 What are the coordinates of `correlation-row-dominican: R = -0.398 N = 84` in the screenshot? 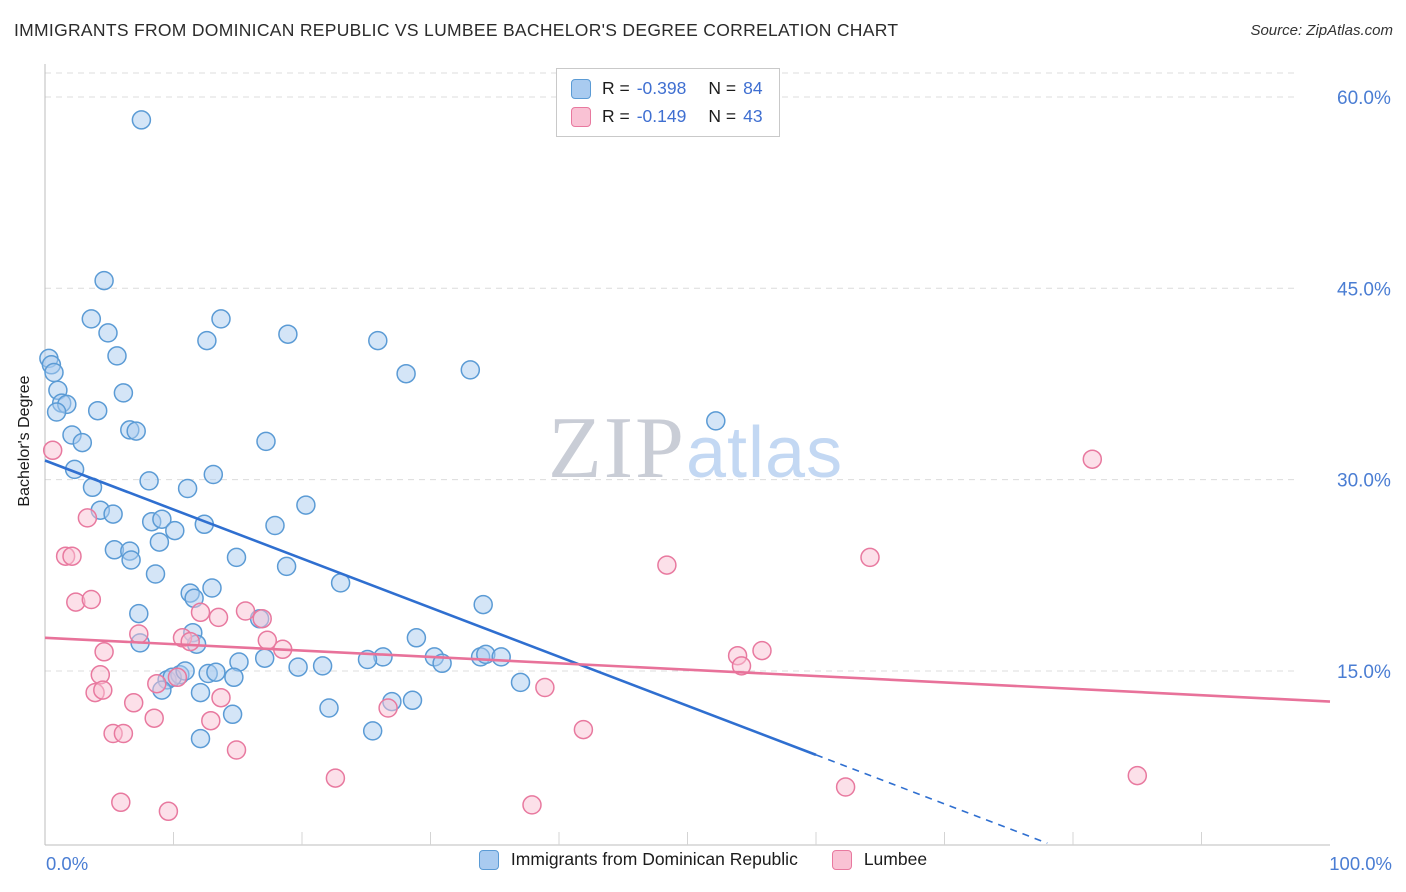 It's located at (667, 88).